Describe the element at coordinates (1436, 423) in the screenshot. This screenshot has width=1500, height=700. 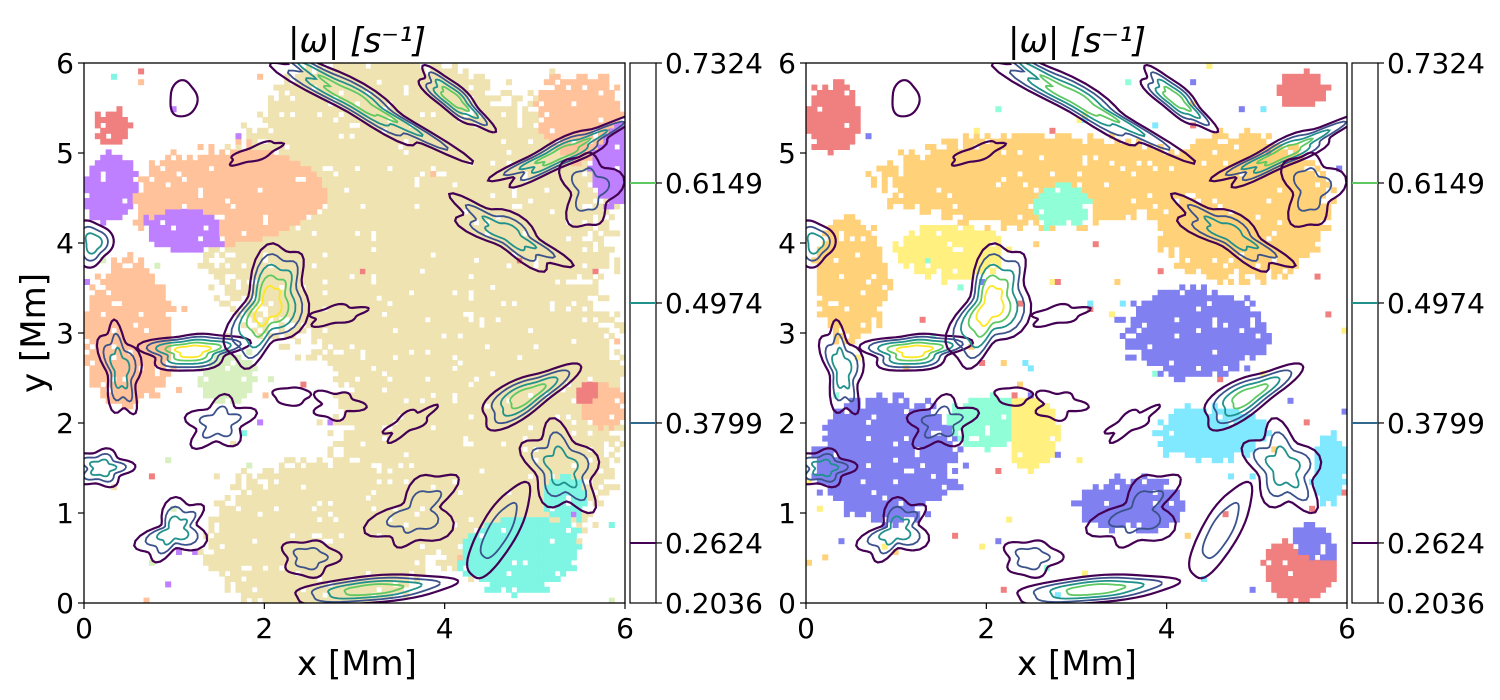
I see `colorbar-tick-label: 0.3799` at that location.